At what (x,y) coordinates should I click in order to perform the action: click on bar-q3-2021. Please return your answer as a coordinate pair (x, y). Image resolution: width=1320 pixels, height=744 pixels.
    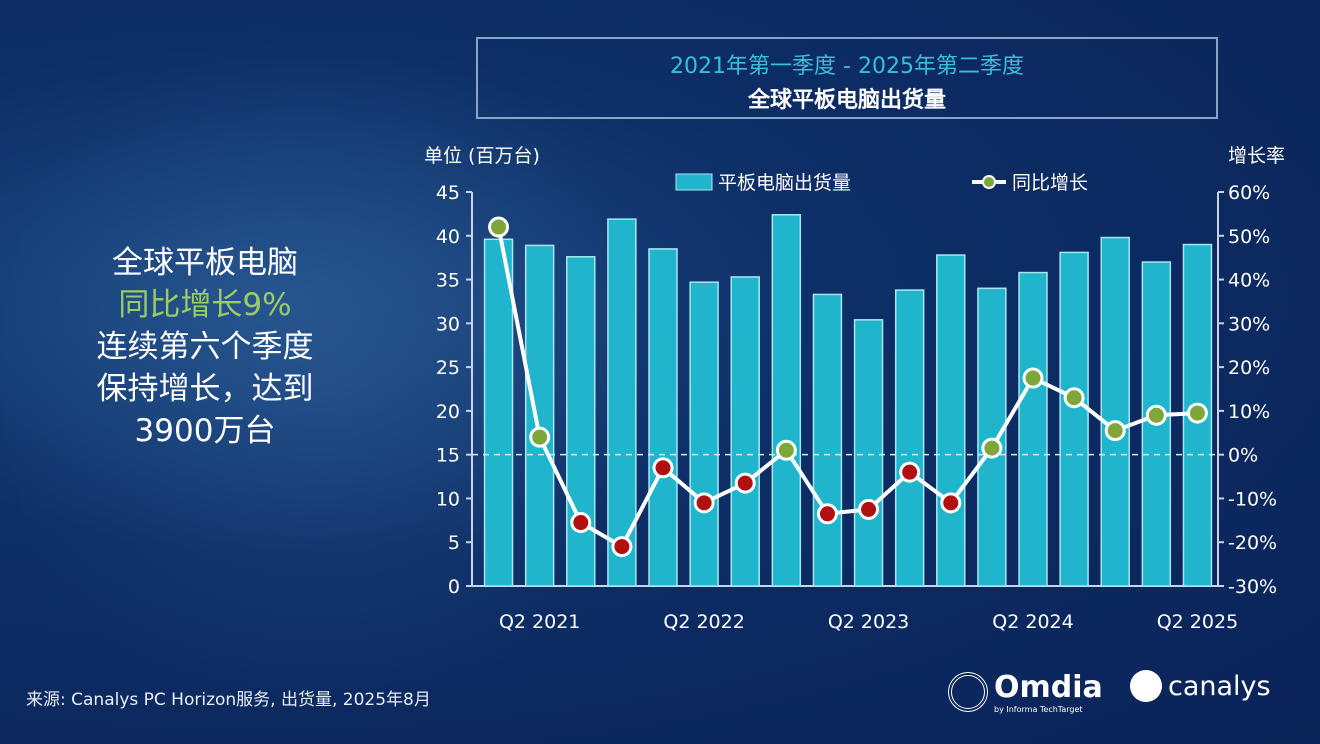
    Looking at the image, I should click on (581, 421).